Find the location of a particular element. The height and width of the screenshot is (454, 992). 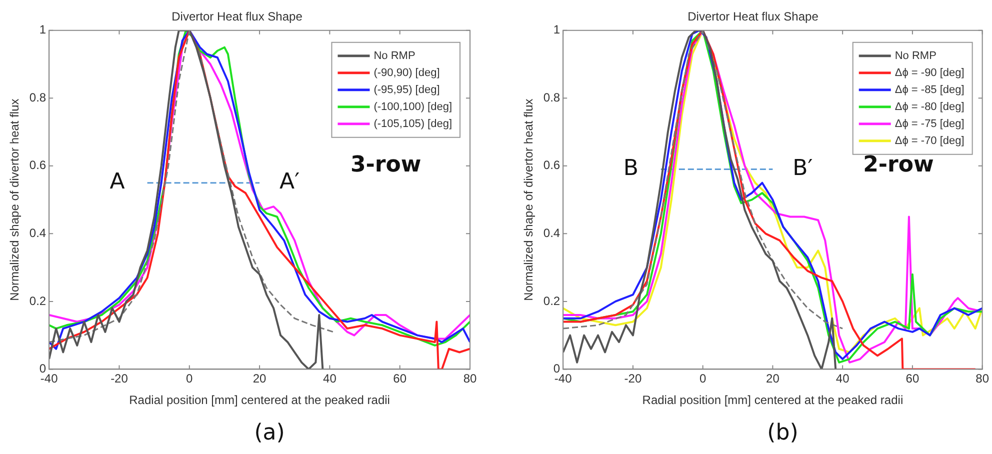

annotation: B′ is located at coordinates (802, 169).